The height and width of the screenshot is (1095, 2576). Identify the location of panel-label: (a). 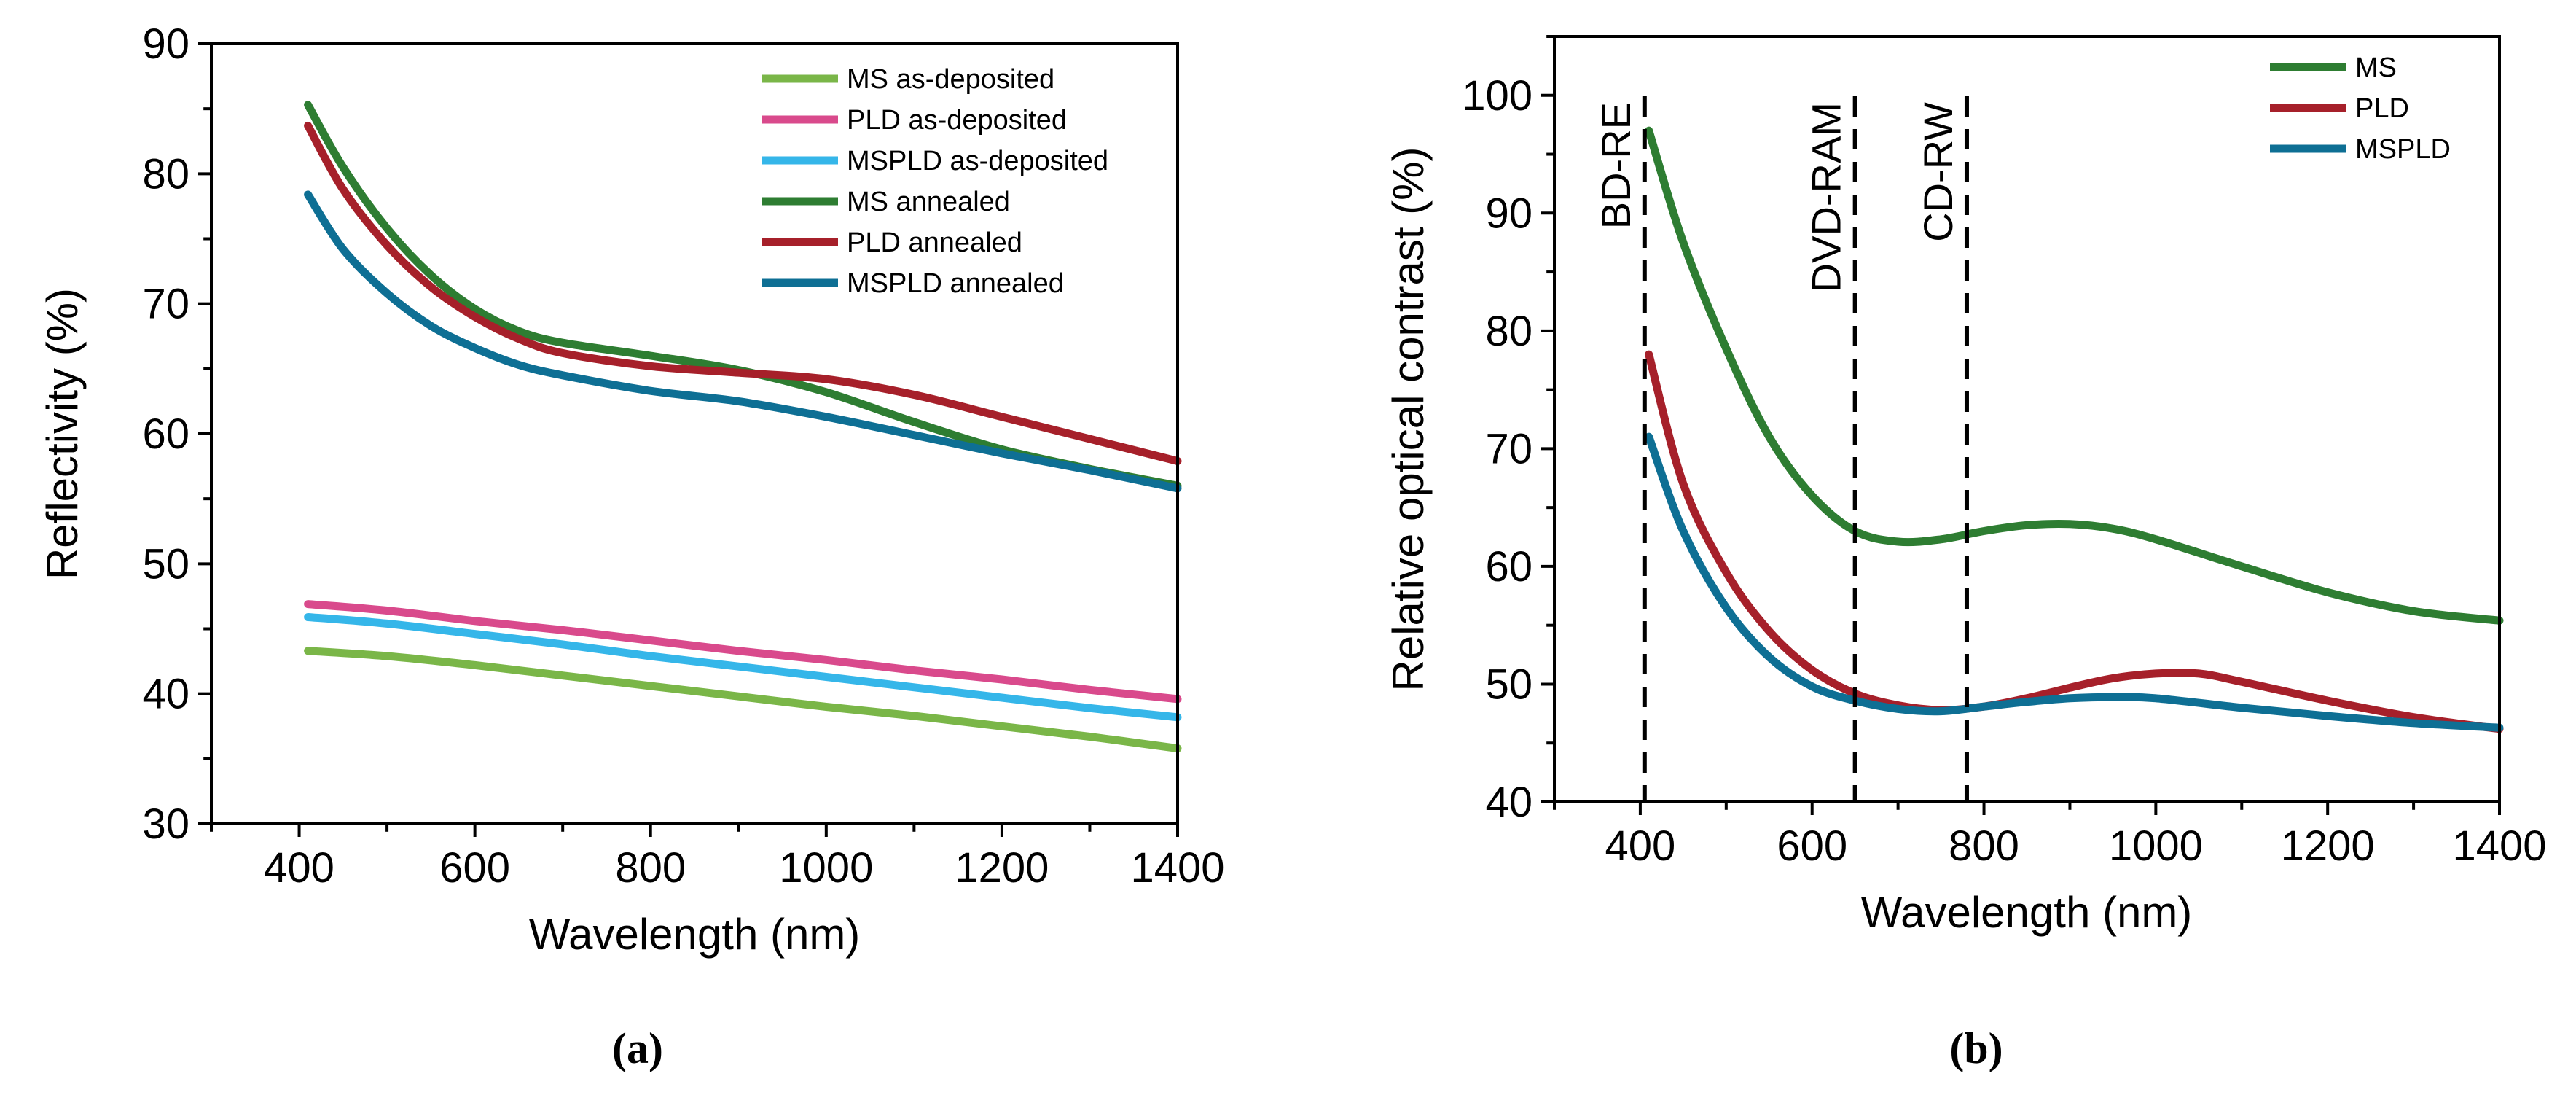
(637, 1048).